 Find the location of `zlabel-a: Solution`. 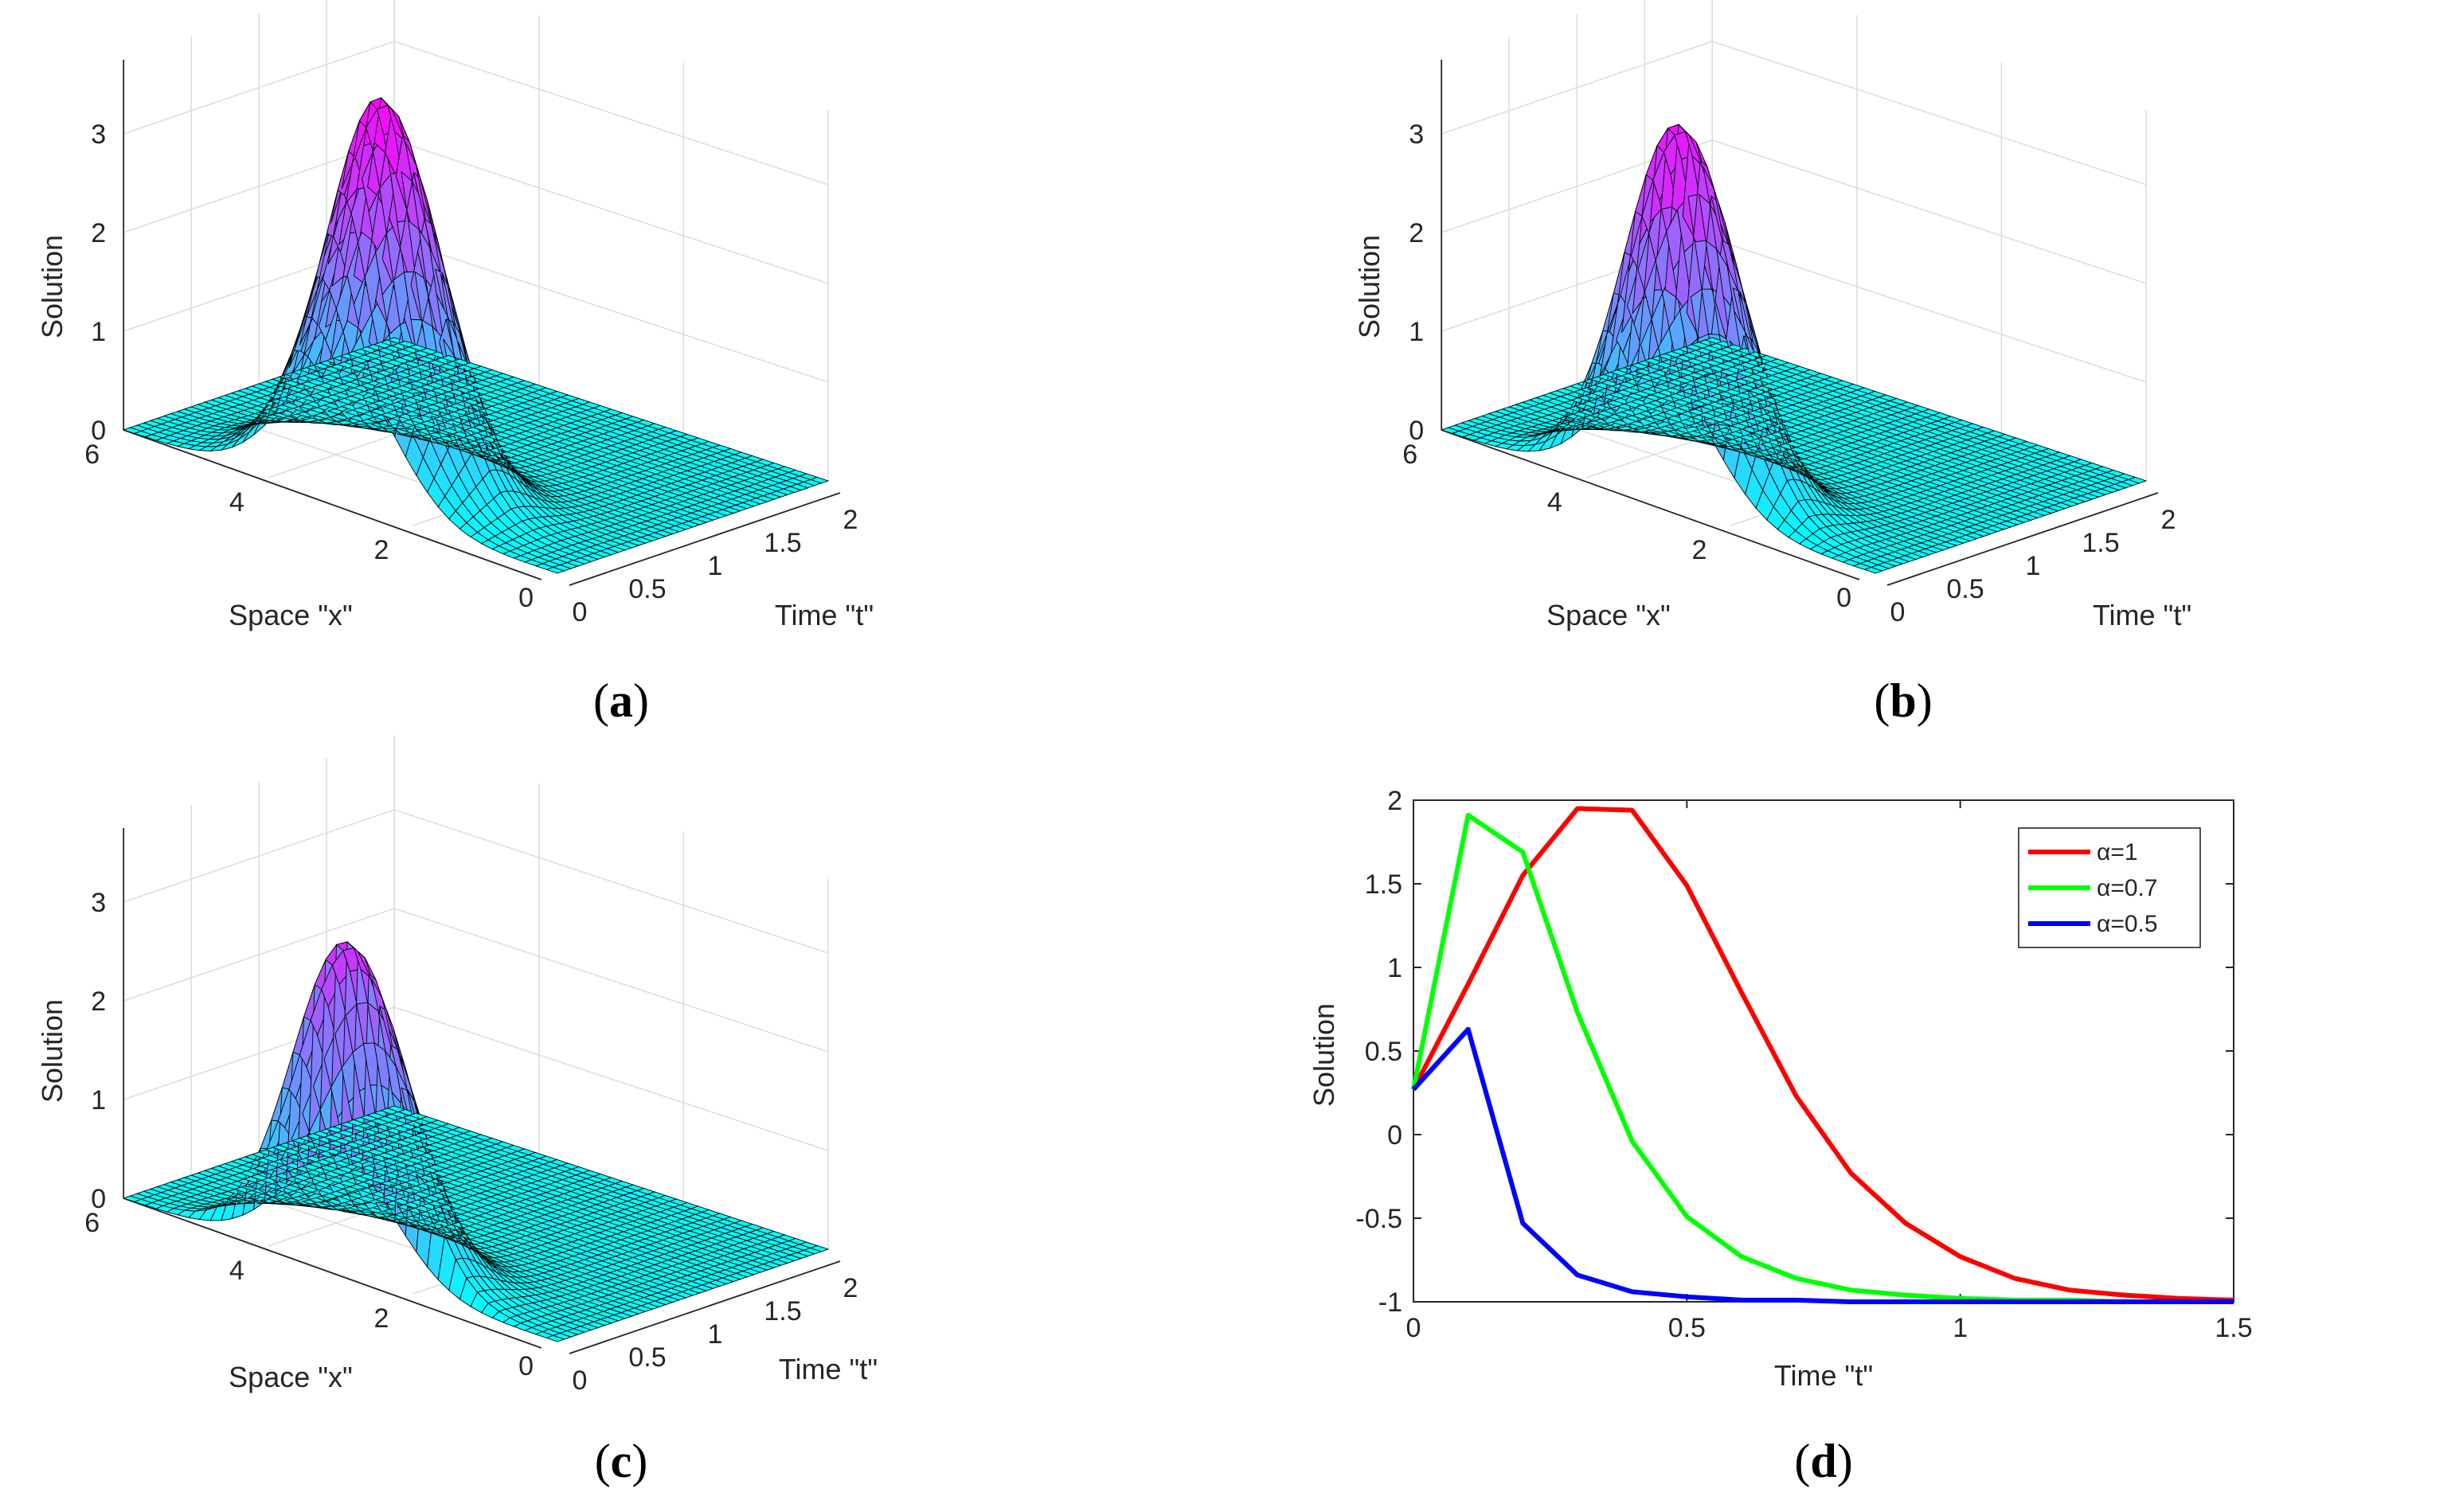

zlabel-a: Solution is located at coordinates (52, 286).